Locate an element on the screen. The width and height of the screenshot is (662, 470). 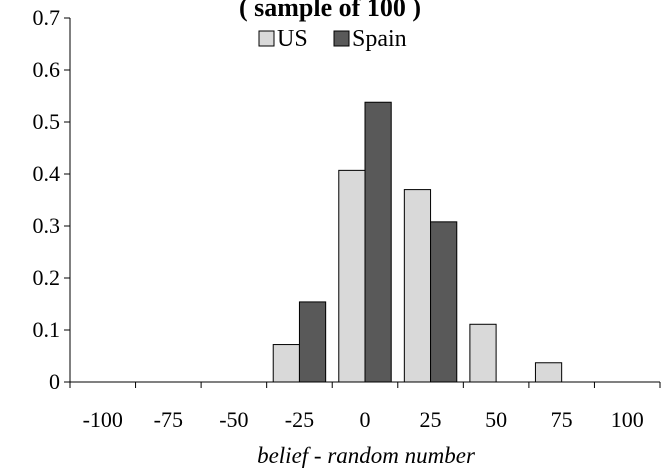
chart-title: ( sample of 100 ) is located at coordinates (330, 11).